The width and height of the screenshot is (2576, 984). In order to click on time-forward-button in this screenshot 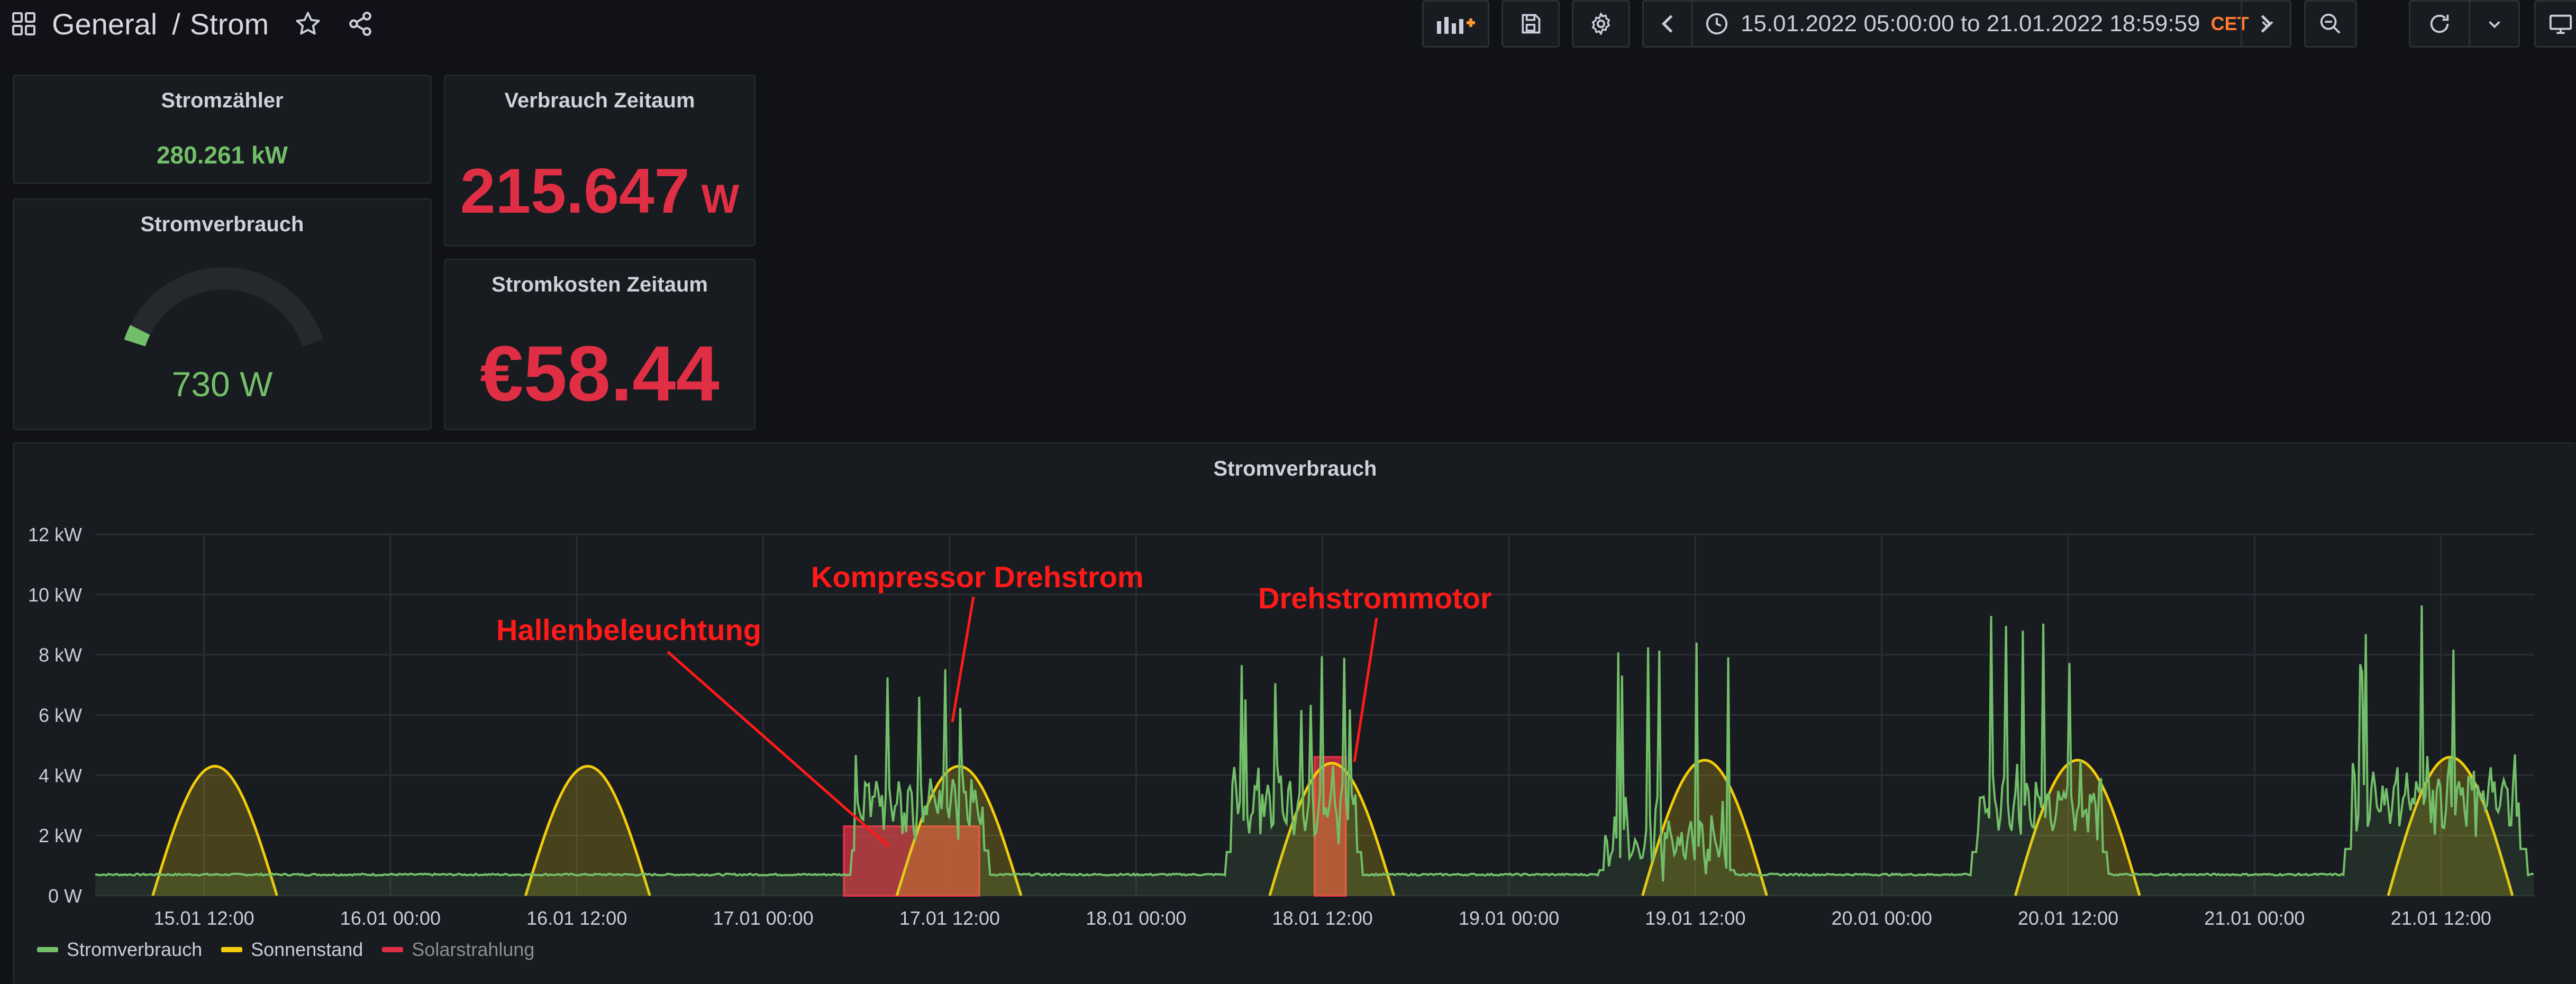, I will do `click(2266, 24)`.